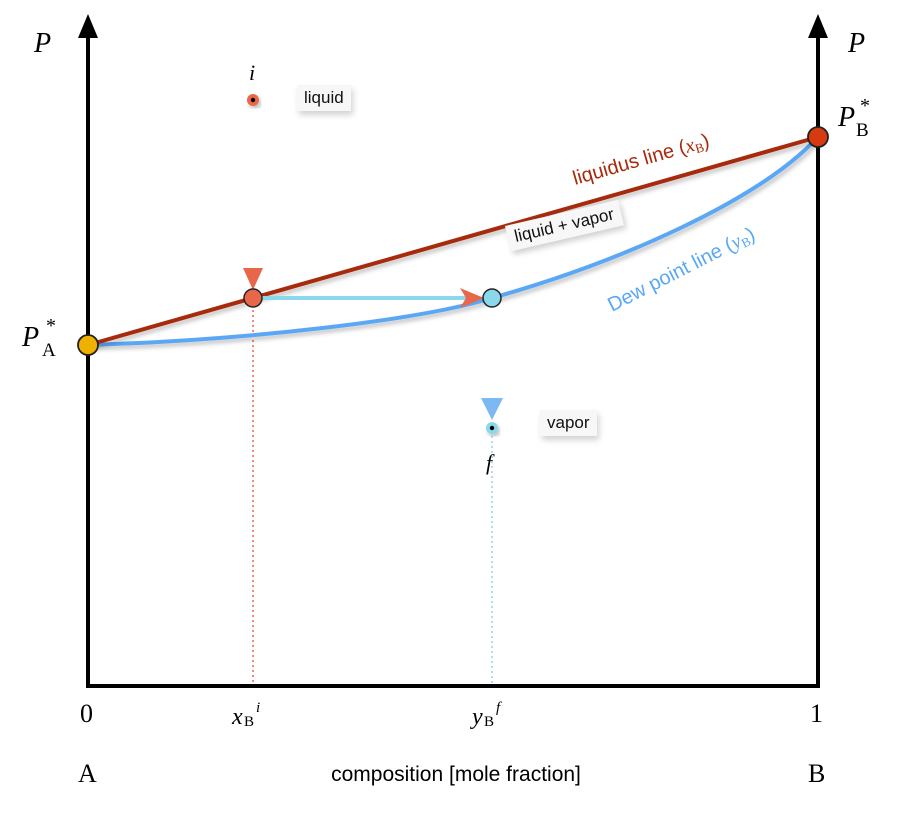 This screenshot has width=907, height=825. What do you see at coordinates (51, 326) in the screenshot?
I see `pa-sup: *` at bounding box center [51, 326].